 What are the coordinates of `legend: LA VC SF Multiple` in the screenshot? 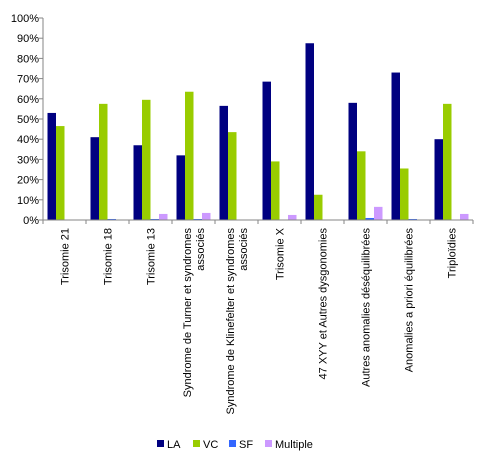 It's located at (235, 445).